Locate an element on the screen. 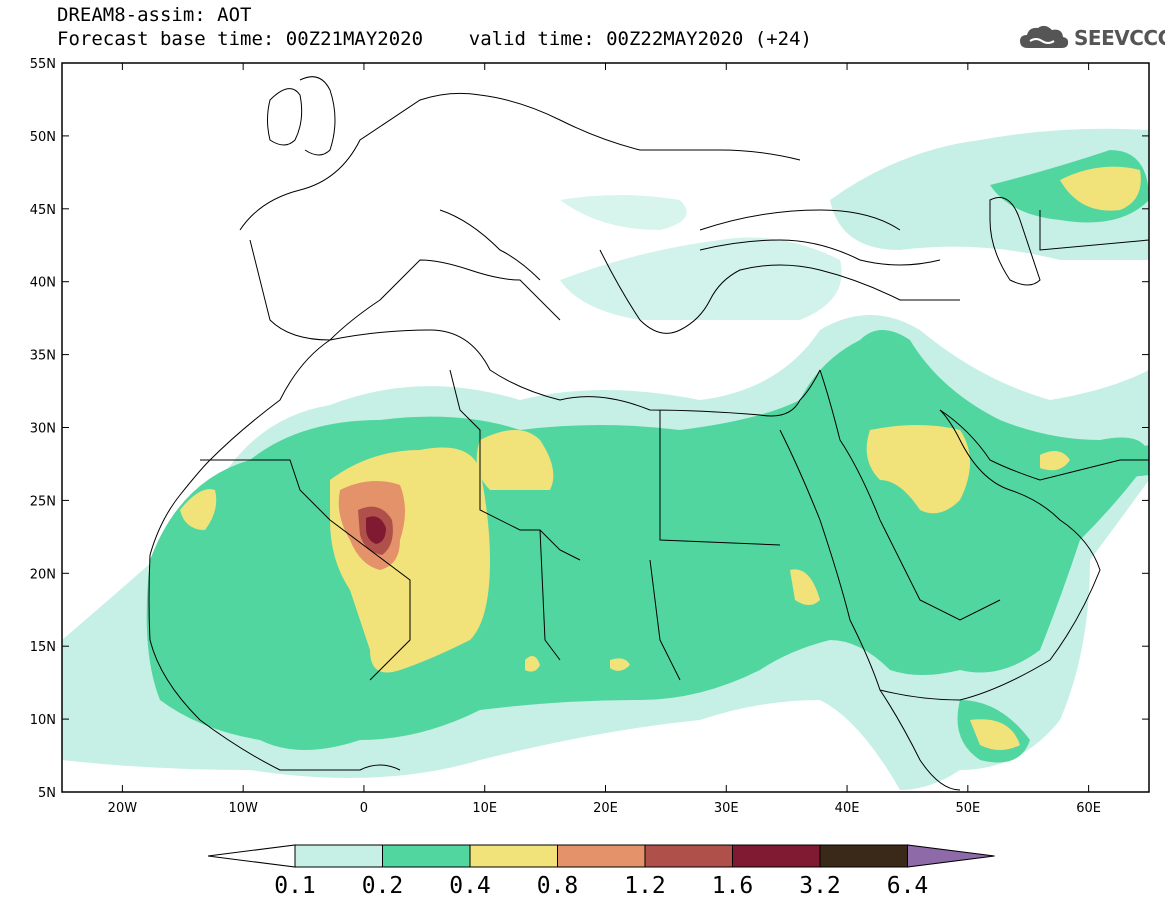 Image resolution: width=1165 pixels, height=905 pixels. lat-label: 55N is located at coordinates (43, 64).